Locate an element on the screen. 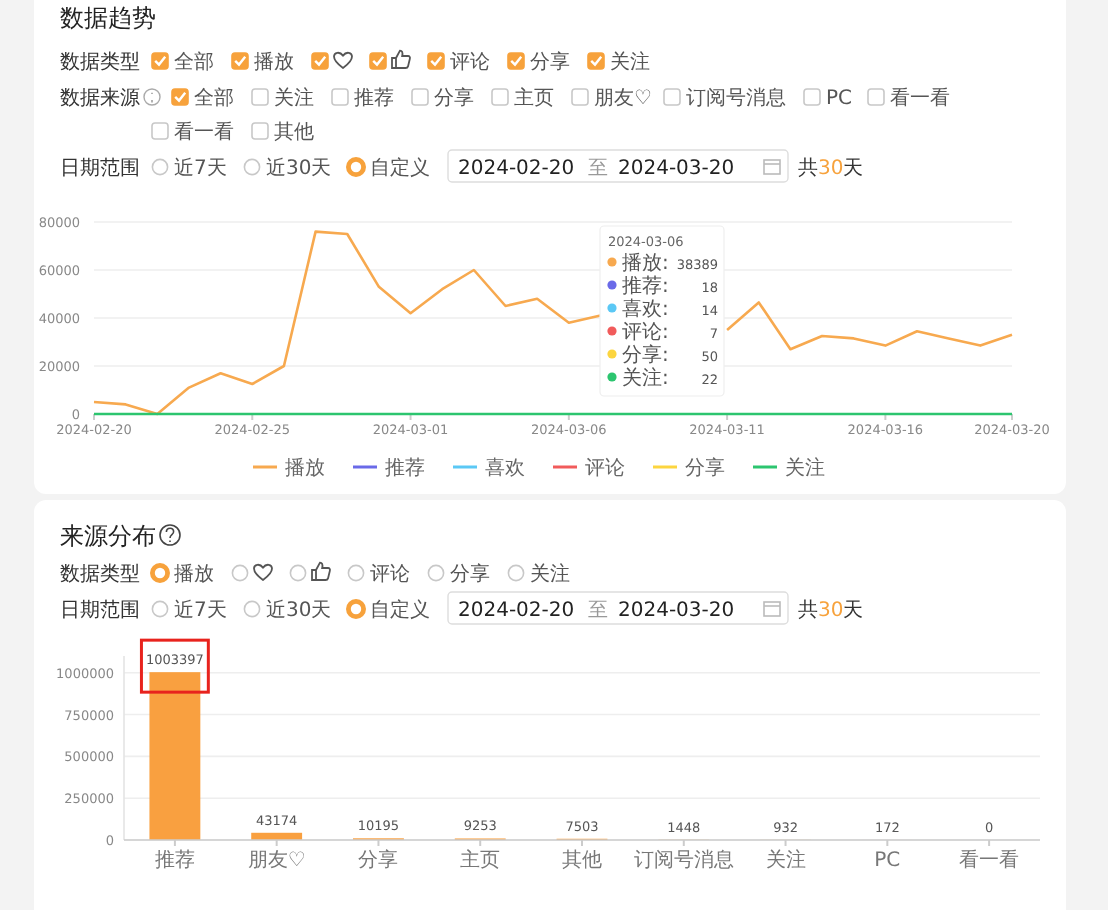 Image resolution: width=1108 pixels, height=910 pixels. annotation: 关注: is located at coordinates (645, 378).